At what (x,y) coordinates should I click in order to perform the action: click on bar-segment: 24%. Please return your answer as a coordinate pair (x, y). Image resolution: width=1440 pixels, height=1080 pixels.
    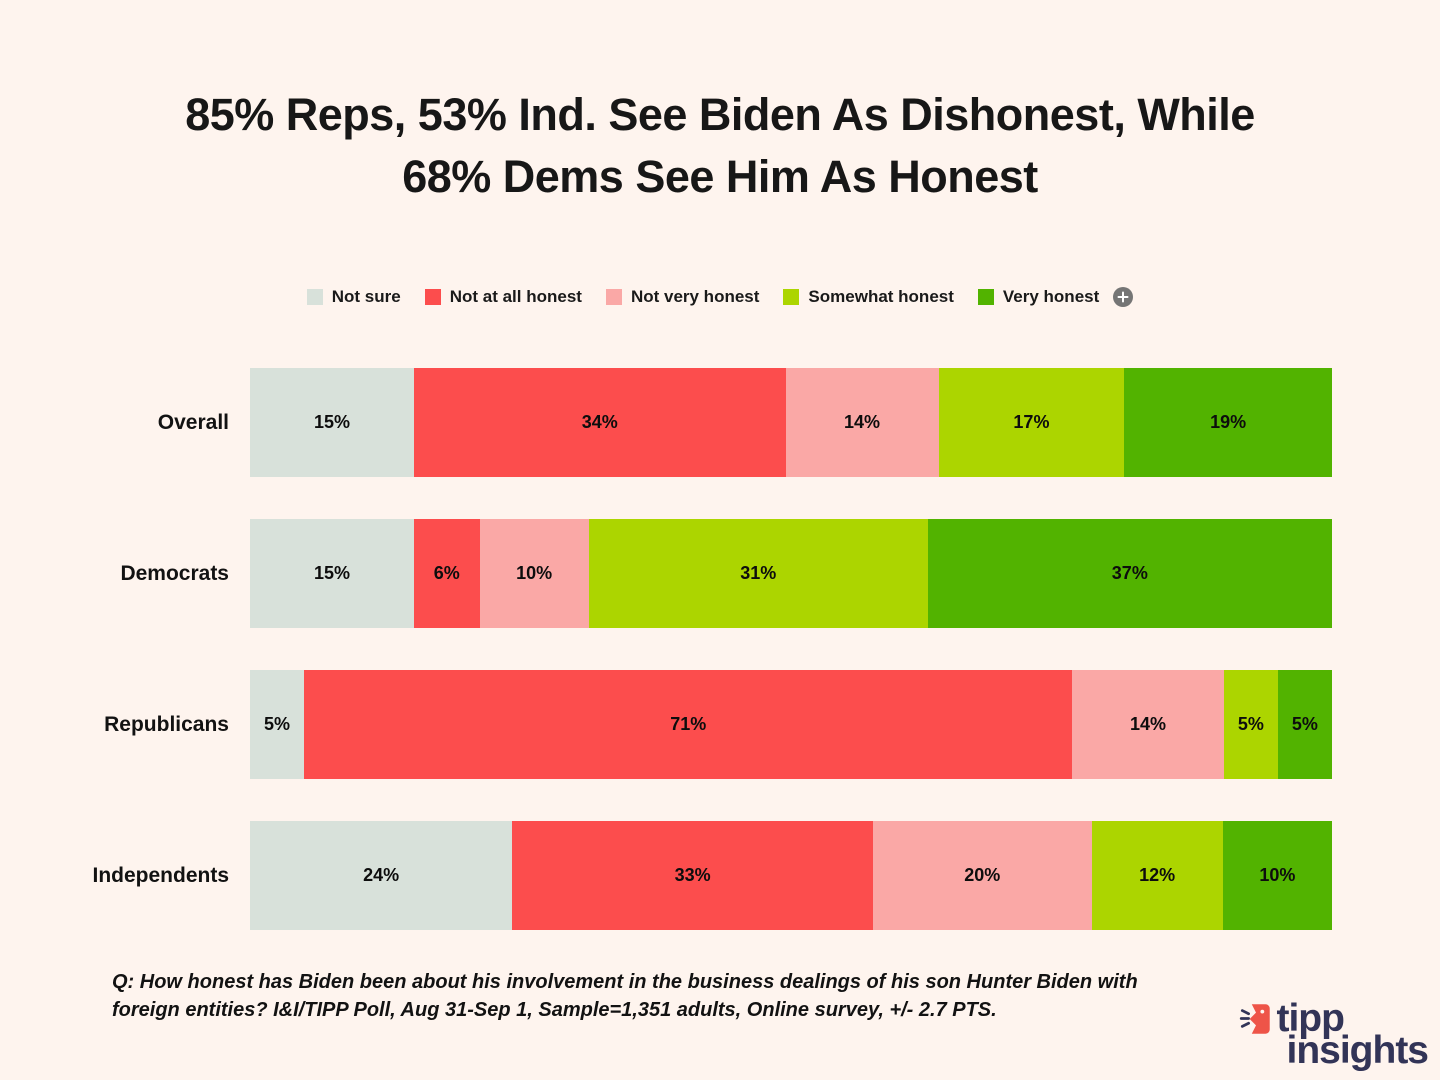
    Looking at the image, I should click on (381, 875).